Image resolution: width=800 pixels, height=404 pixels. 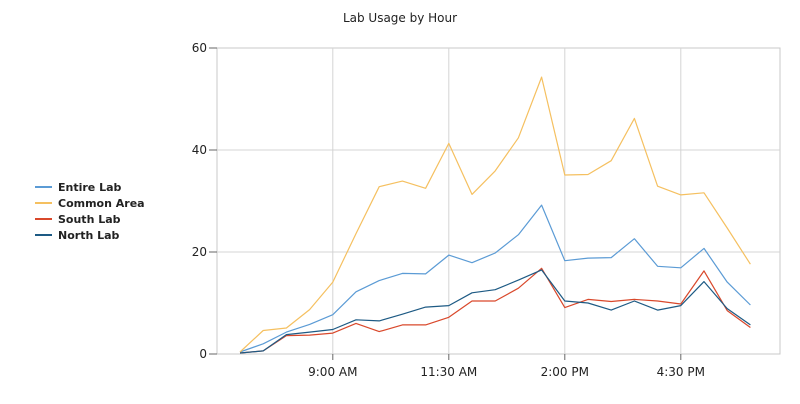 What do you see at coordinates (199, 150) in the screenshot?
I see `y-tick-label: 40` at bounding box center [199, 150].